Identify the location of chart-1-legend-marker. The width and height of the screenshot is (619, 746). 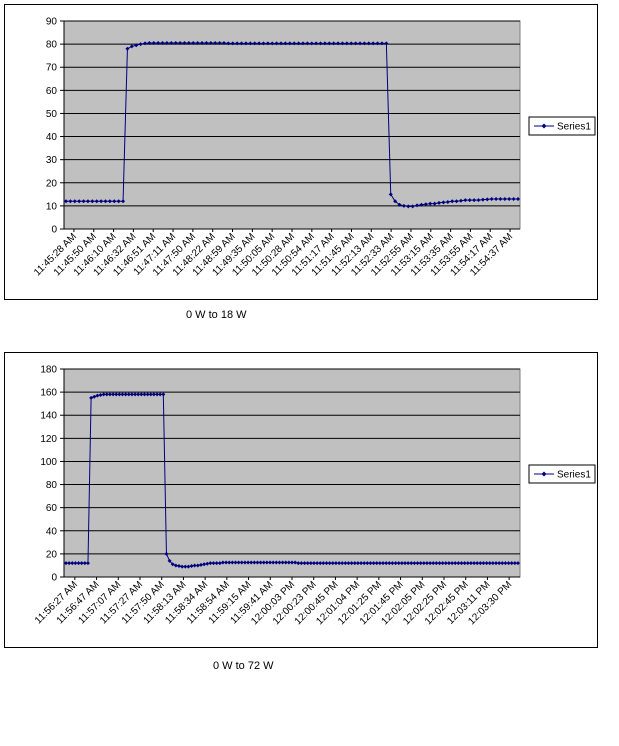
(544, 126).